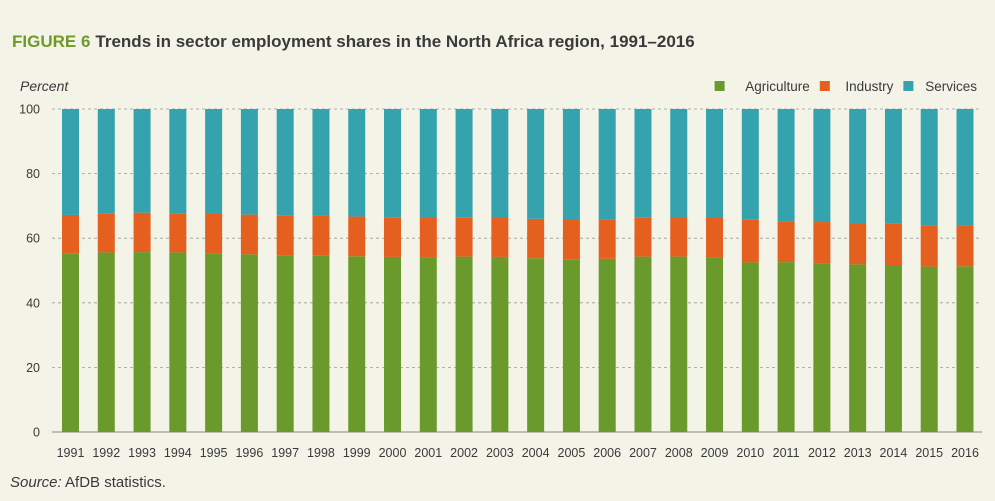  What do you see at coordinates (214, 453) in the screenshot?
I see `x-tick-label: 1995` at bounding box center [214, 453].